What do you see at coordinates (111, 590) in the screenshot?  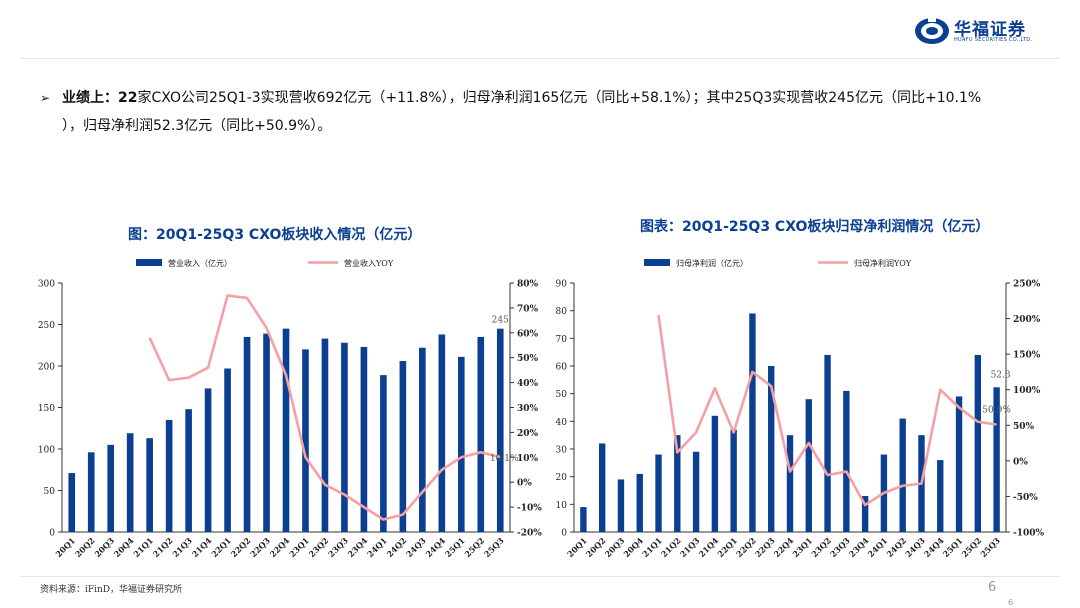 I see `source-note: 资料来源：iFinD，华福证券研究所` at bounding box center [111, 590].